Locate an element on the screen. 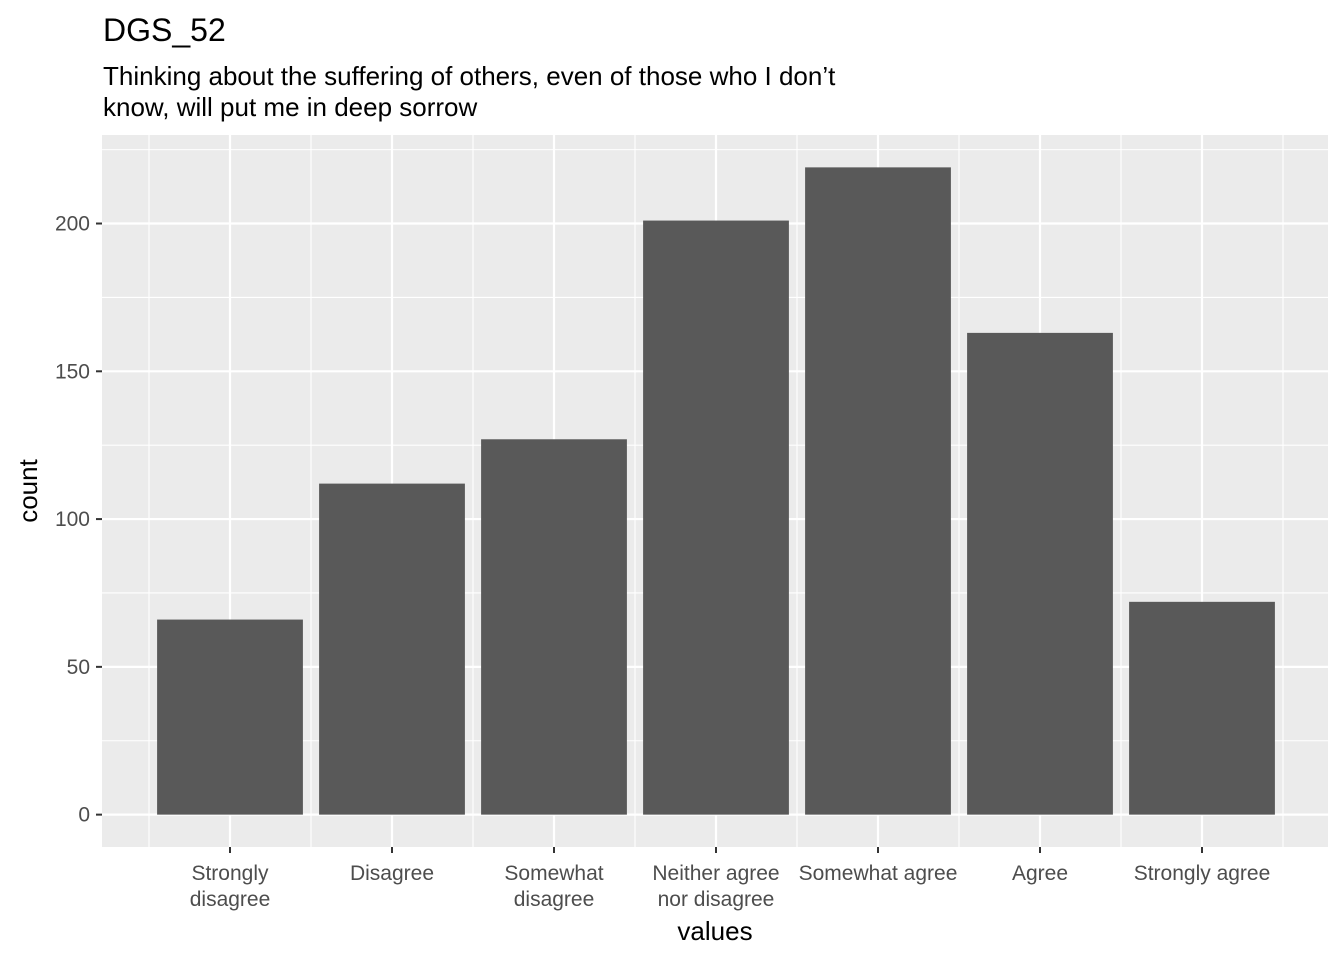  x-tick-label: Strongly disagree is located at coordinates (230, 886).